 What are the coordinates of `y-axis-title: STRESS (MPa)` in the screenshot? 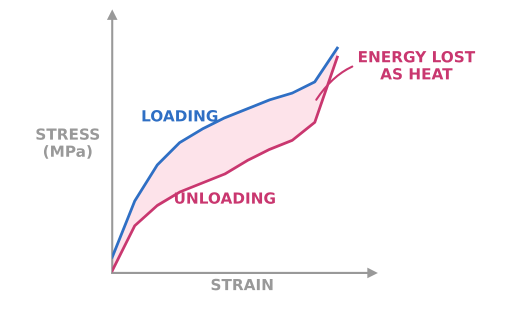 It's located at (68, 143).